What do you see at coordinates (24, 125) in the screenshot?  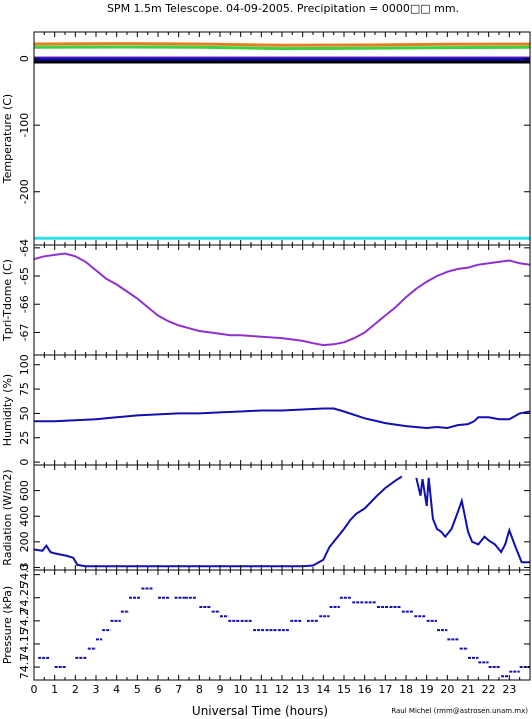 I see `y-tick-label: -100` at bounding box center [24, 125].